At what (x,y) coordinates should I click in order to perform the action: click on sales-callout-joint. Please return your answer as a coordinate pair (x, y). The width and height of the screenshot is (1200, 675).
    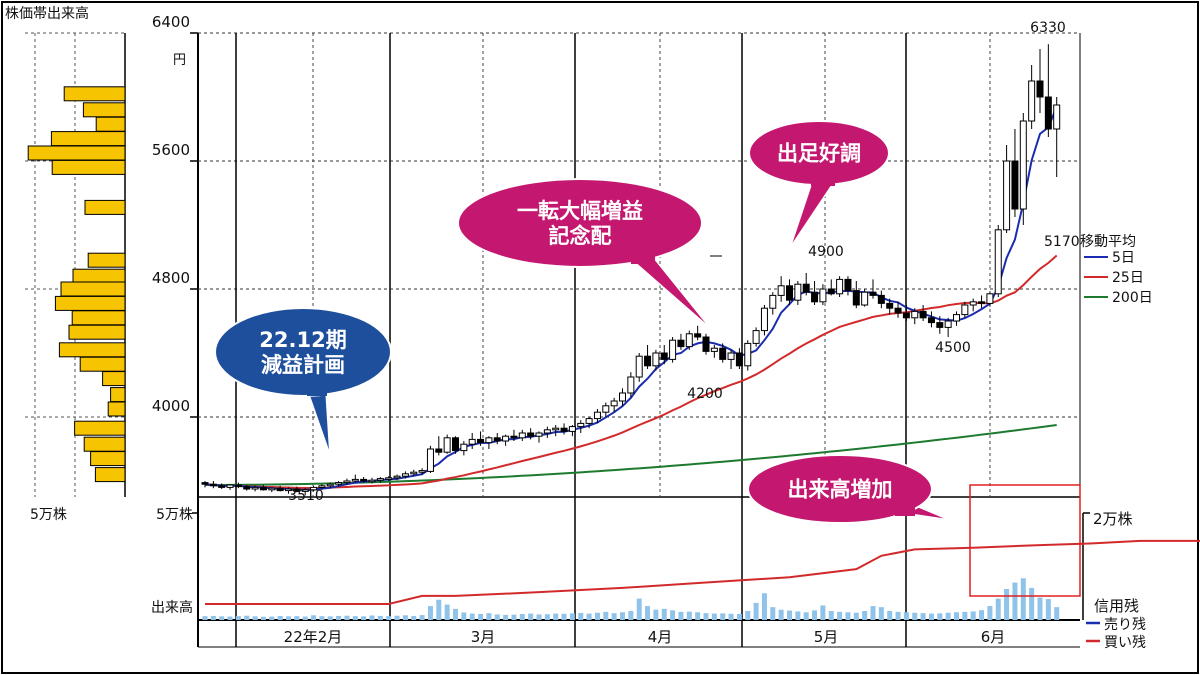
    Looking at the image, I should click on (823, 179).